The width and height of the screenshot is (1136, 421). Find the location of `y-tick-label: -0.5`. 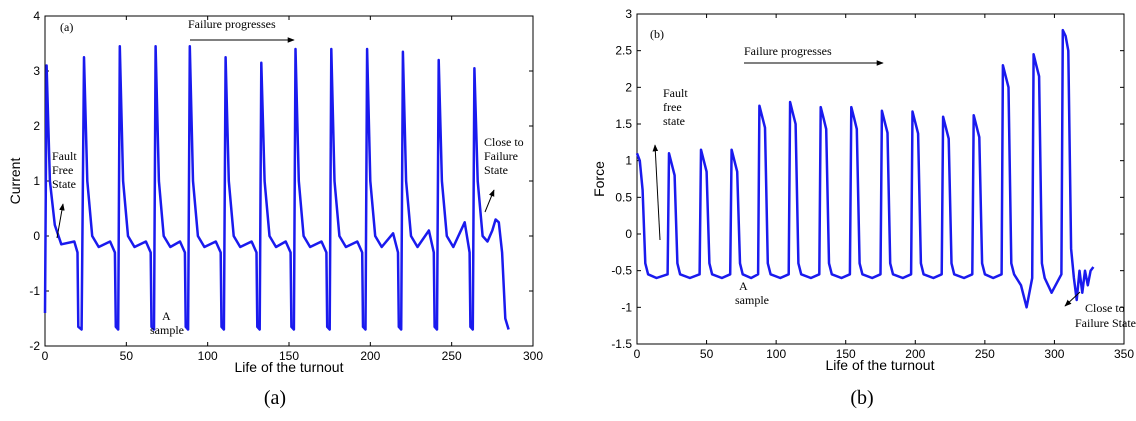

y-tick-label: -0.5 is located at coordinates (621, 271).